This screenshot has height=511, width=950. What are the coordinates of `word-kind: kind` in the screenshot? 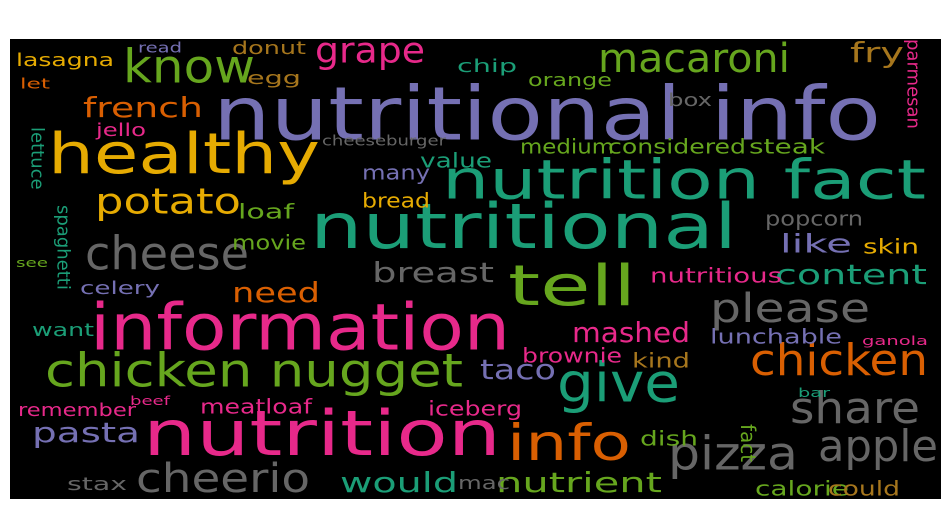 It's located at (661, 360).